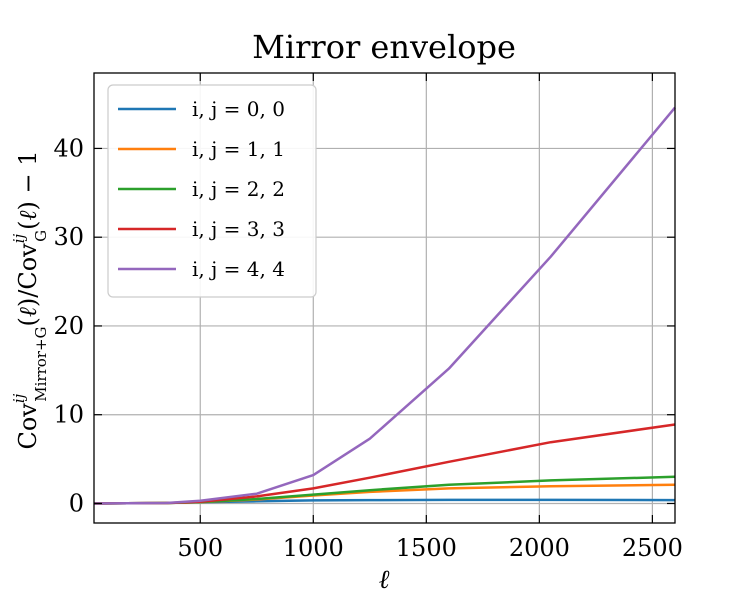 This screenshot has height=600, width=750. I want to click on y-tick-label: 10, so click(68, 415).